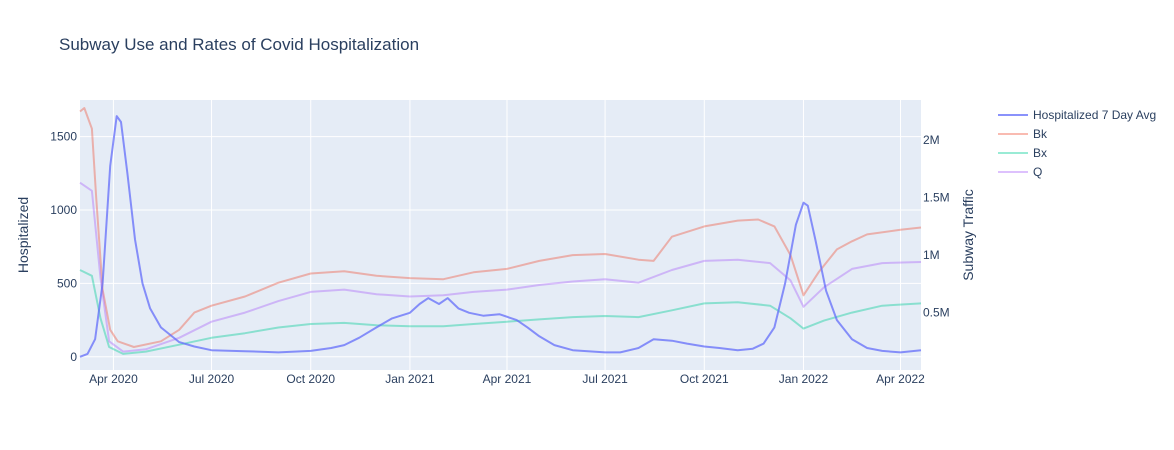 Image resolution: width=1174 pixels, height=450 pixels. Describe the element at coordinates (936, 313) in the screenshot. I see `y-right-tick-label: 0.5M` at that location.